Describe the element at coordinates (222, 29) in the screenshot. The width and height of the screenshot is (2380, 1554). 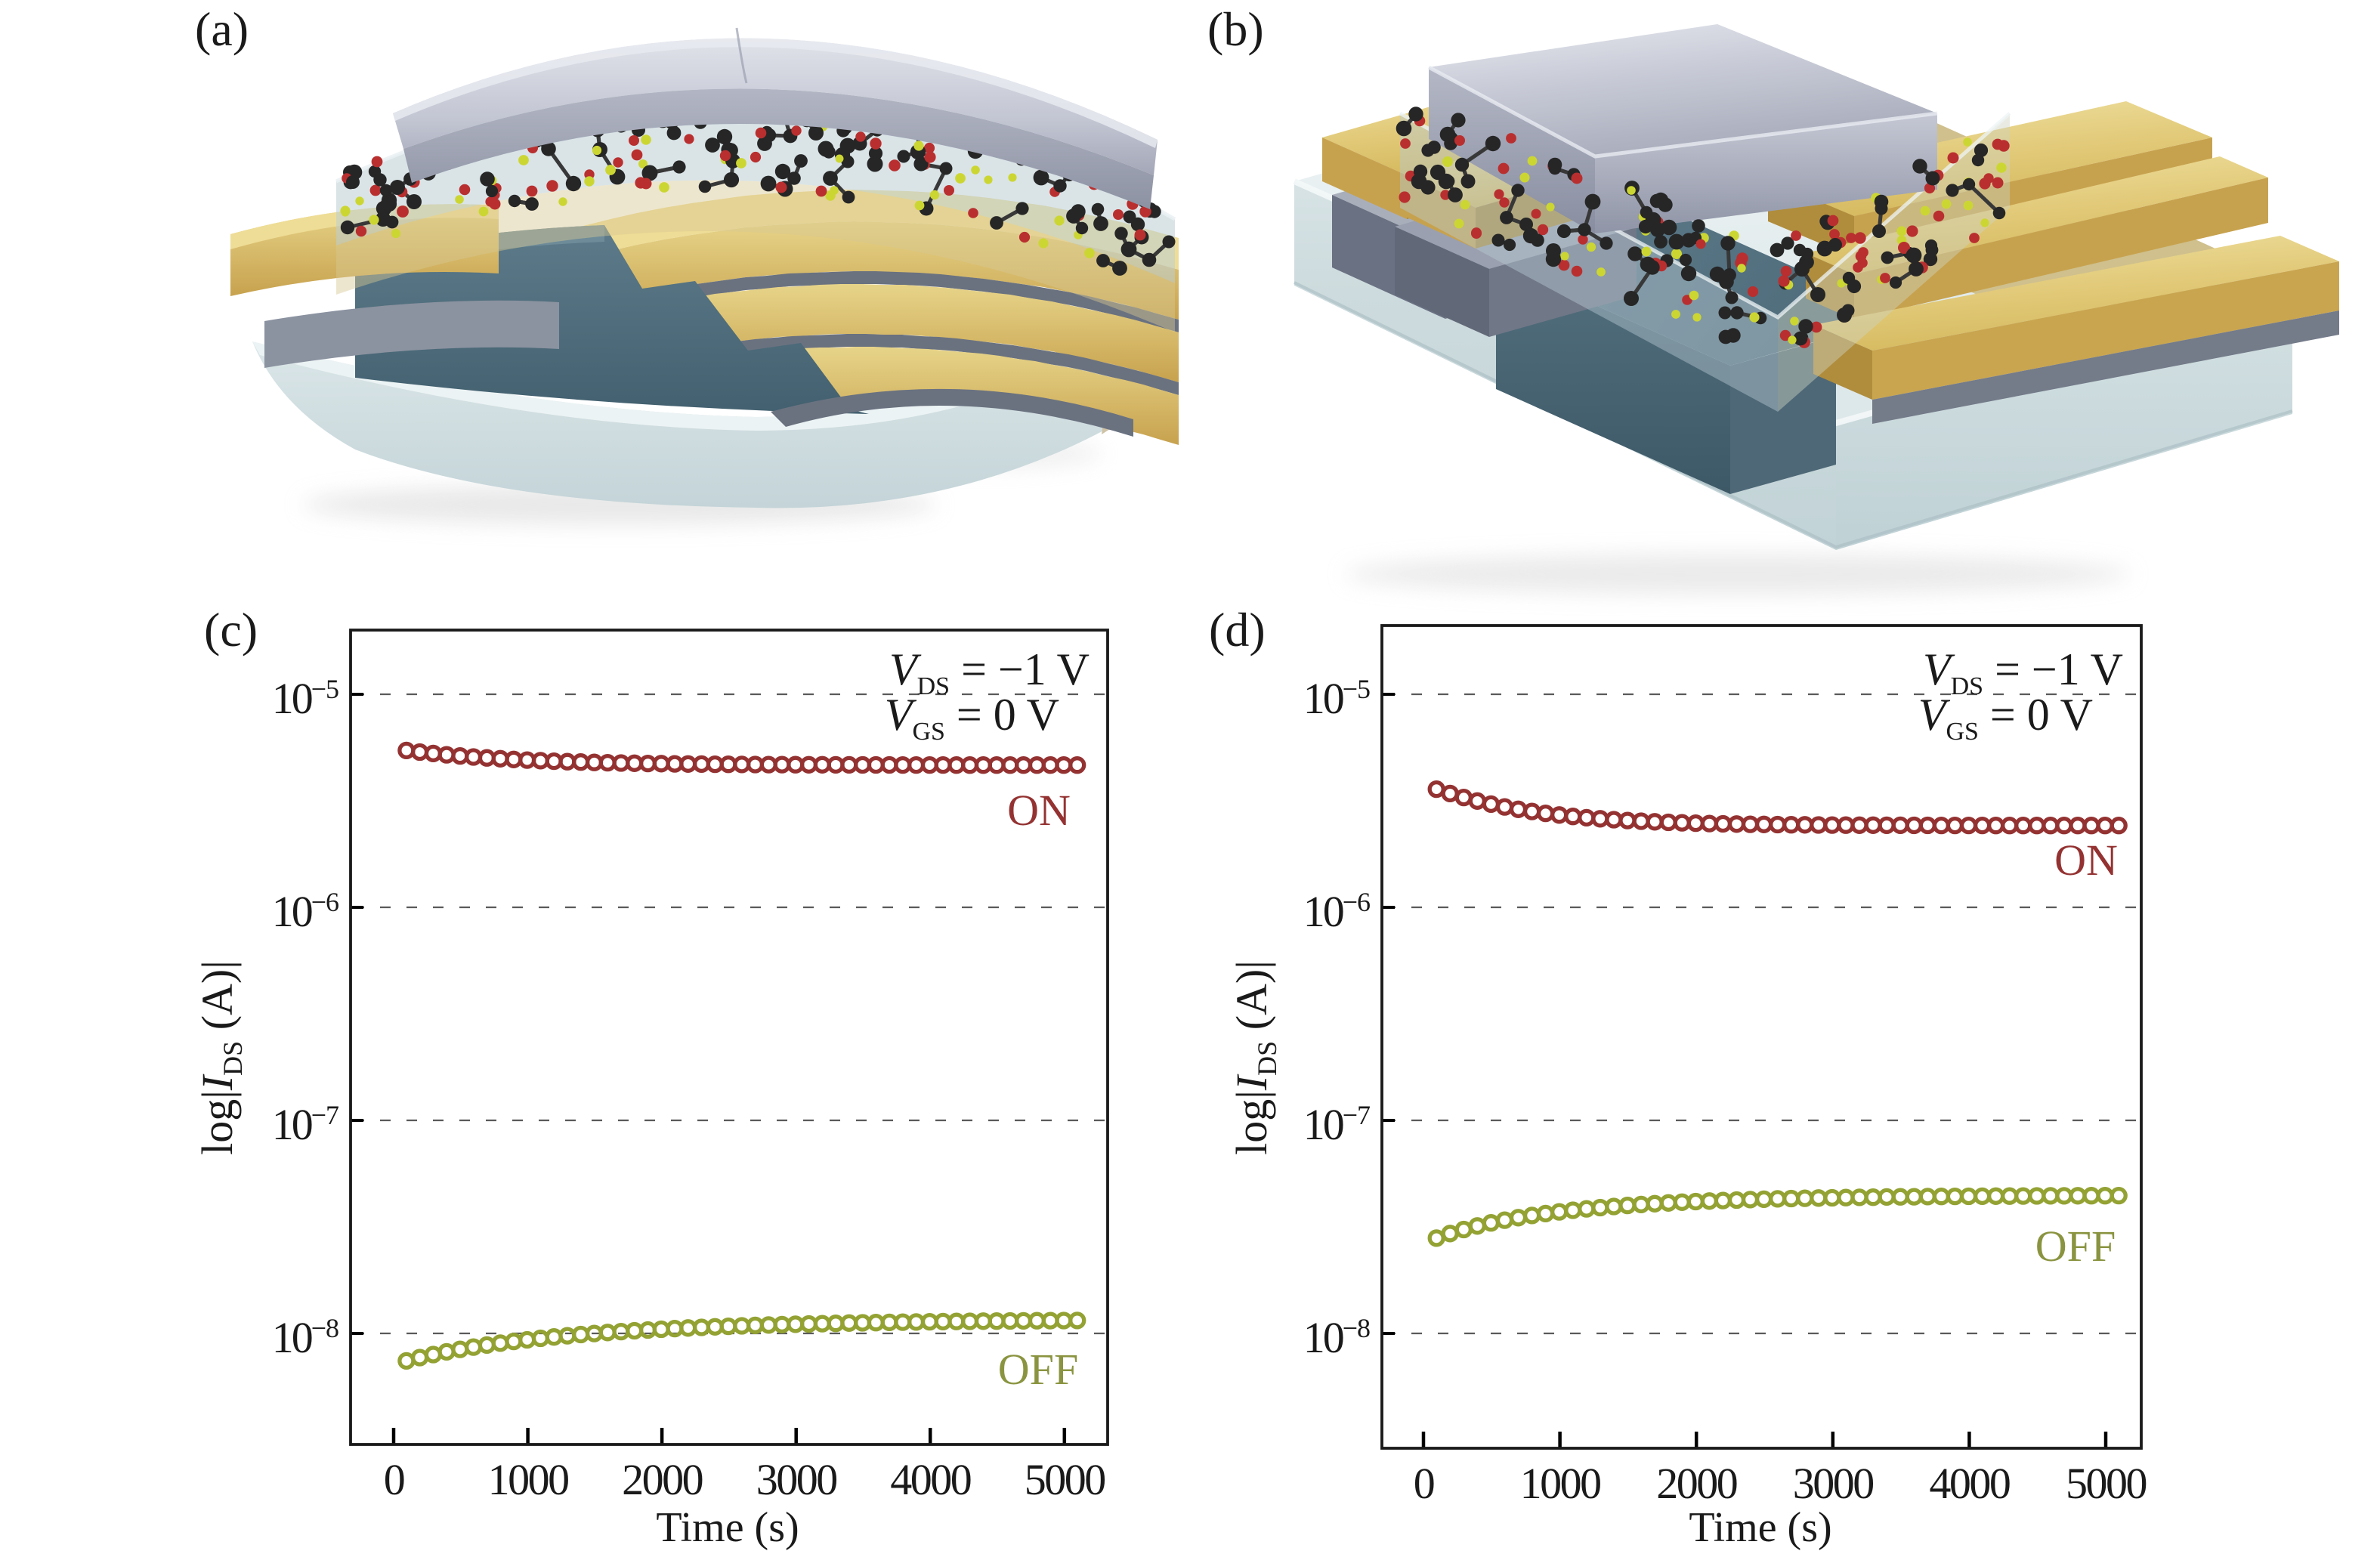
I see `svg-text: (a)` at that location.